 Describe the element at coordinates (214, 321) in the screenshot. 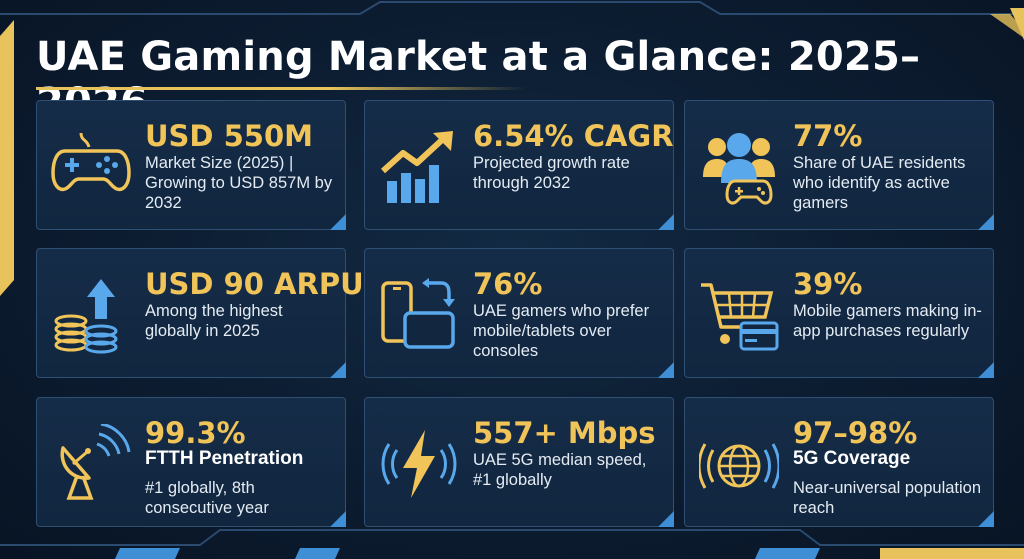

I see `stat-description: Among the highest globally in 2025` at that location.